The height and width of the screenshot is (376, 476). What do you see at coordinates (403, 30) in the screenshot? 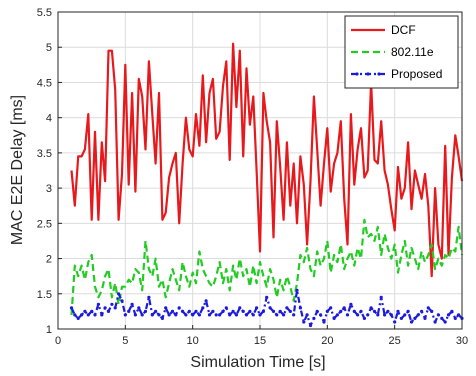
I see `legend-label: DCF` at bounding box center [403, 30].